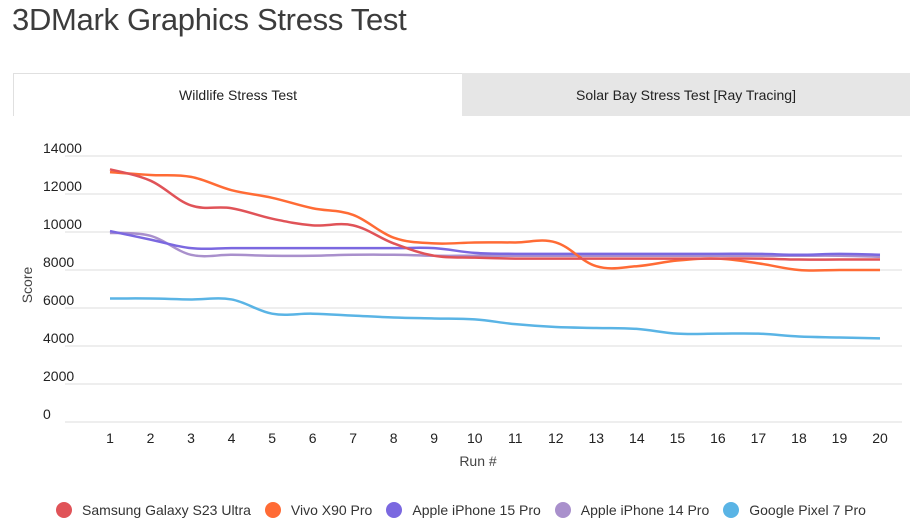 The image size is (922, 532). I want to click on x-tick-label: 5, so click(272, 438).